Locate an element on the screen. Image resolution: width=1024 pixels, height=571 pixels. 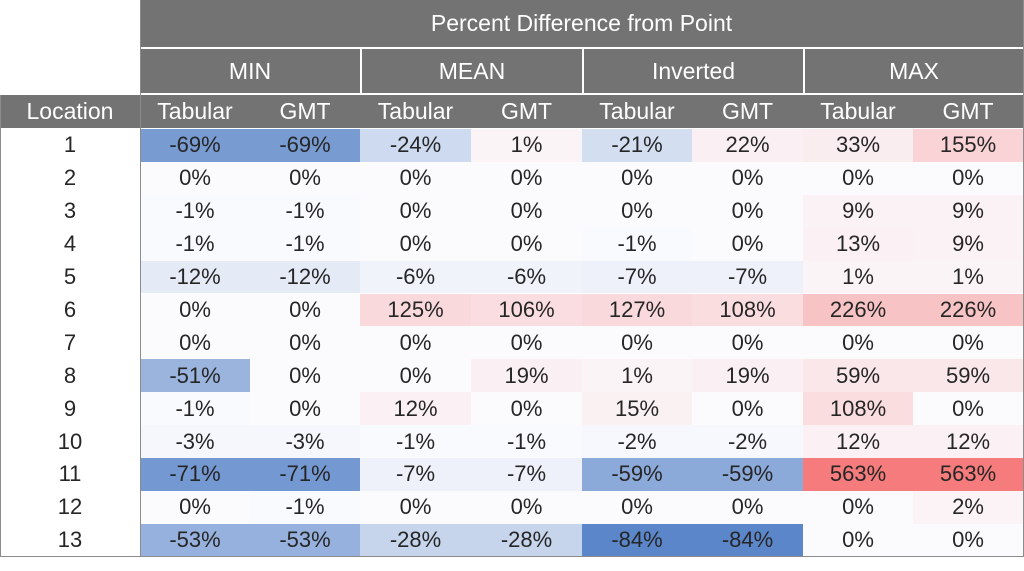
value-cell: -24% is located at coordinates (415, 145).